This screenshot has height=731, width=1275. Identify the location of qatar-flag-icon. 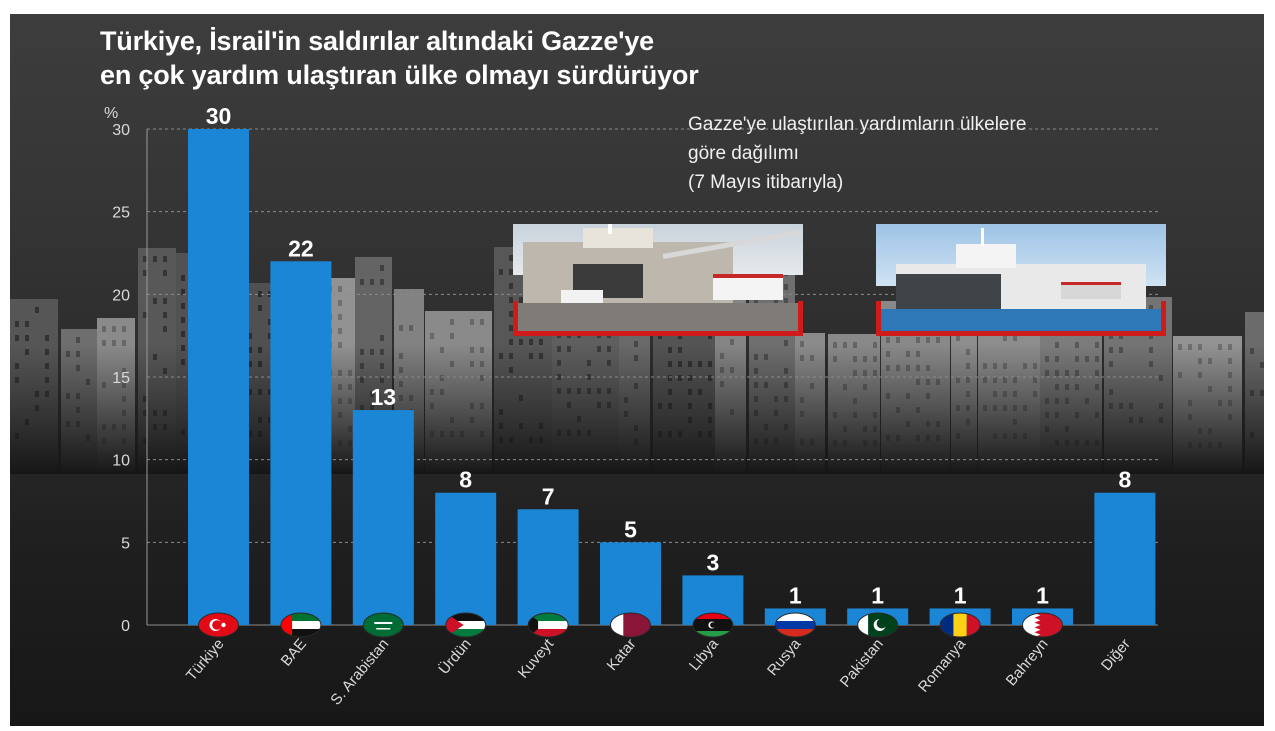
(630, 625).